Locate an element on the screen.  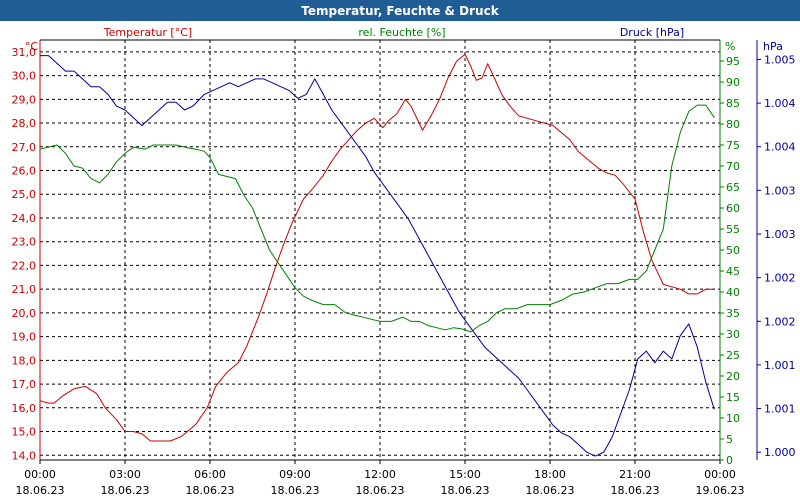
pressure-series-label: Druck [hPa] is located at coordinates (652, 32).